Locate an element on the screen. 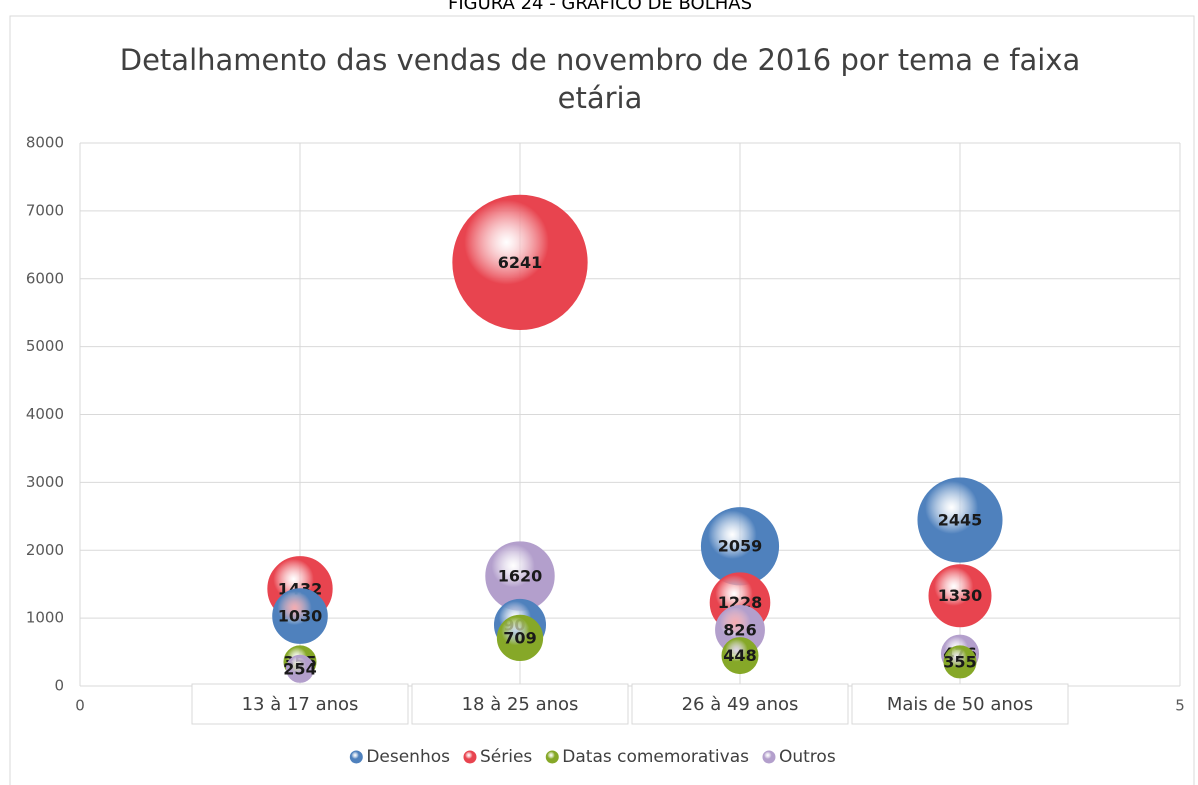  category-label: 13 à 17 anos is located at coordinates (300, 704).